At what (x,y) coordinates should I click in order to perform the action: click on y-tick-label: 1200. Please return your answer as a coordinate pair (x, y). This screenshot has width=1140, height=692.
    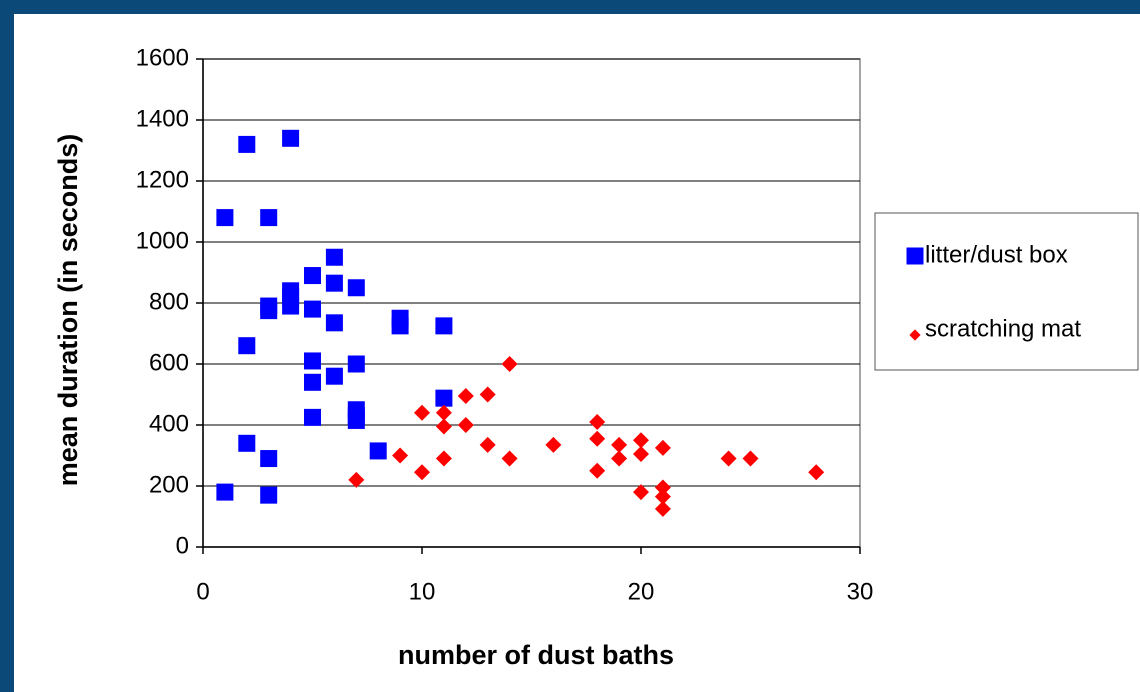
    Looking at the image, I should click on (162, 179).